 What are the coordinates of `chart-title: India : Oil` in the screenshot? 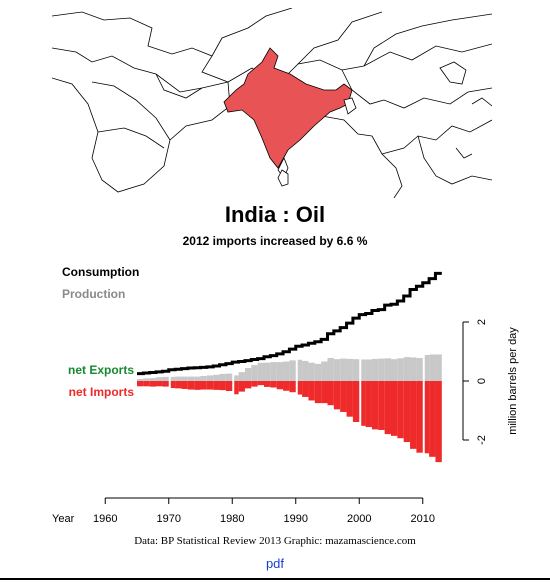 It's located at (275, 214).